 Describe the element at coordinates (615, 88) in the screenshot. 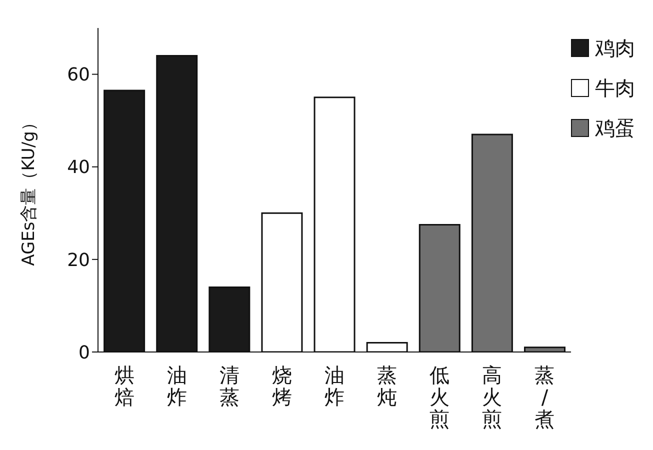

I see `legend-label: 牛肉` at that location.